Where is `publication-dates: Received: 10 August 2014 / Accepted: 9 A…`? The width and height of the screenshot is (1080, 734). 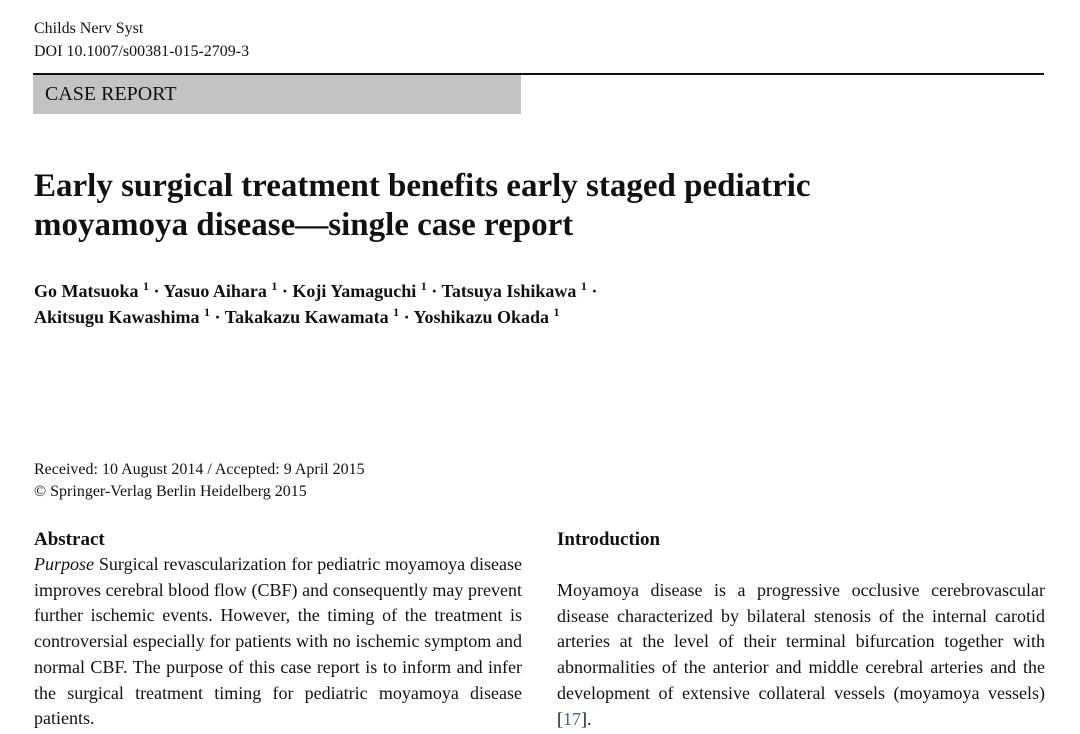 publication-dates: Received: 10 August 2014 / Accepted: 9 A… is located at coordinates (199, 481).